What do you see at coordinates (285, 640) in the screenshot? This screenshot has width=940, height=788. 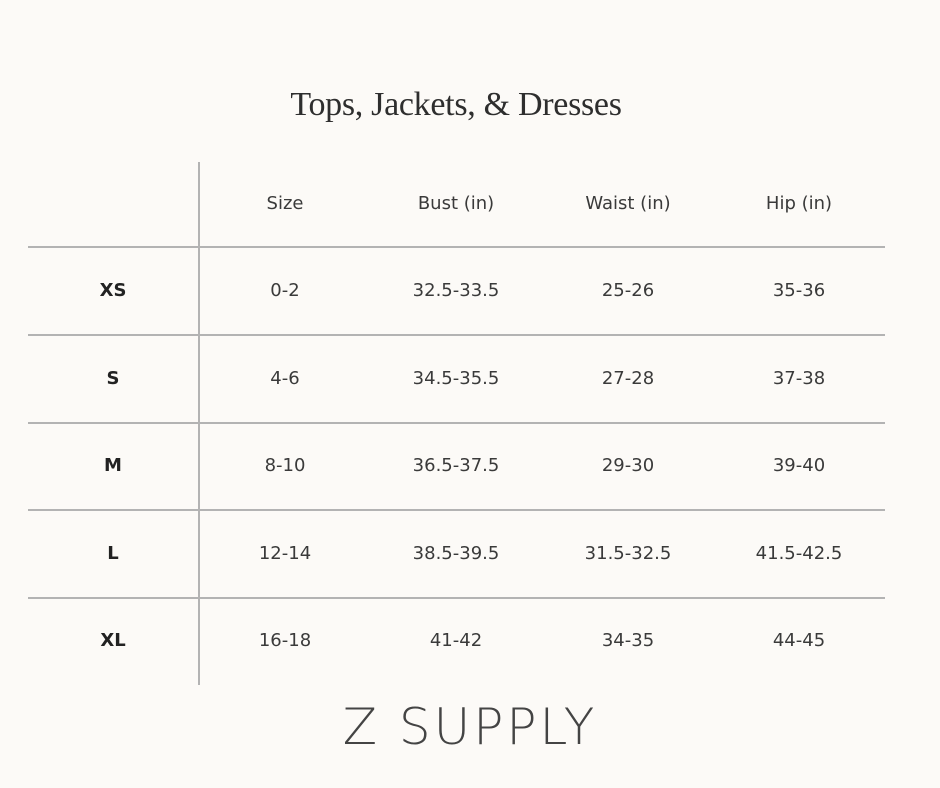 I see `cell-size: 16-18` at bounding box center [285, 640].